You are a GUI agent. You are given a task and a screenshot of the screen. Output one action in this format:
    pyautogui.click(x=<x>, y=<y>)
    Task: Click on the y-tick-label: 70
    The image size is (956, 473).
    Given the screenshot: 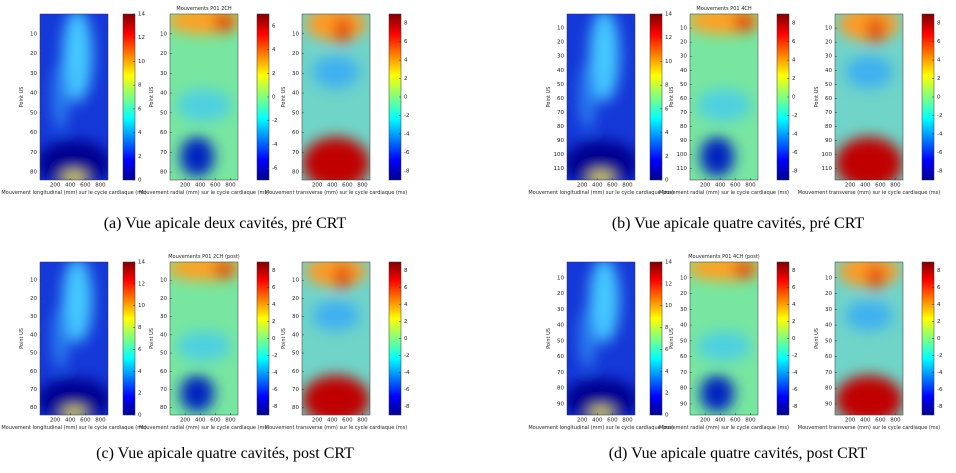 What is the action you would take?
    pyautogui.click(x=828, y=373)
    